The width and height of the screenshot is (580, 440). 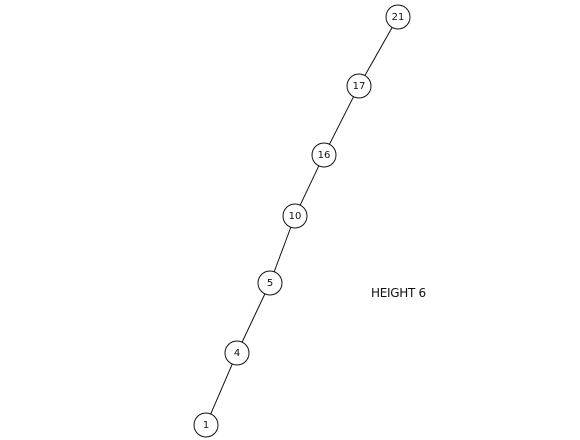 I want to click on tree-node-1: 1, so click(x=206, y=425).